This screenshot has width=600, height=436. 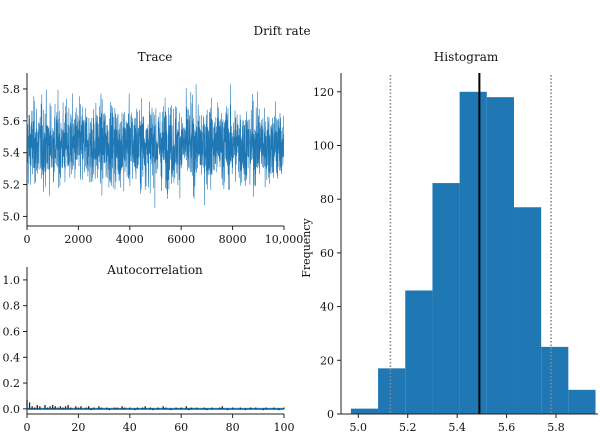 What do you see at coordinates (233, 427) in the screenshot?
I see `autocorrelation-x-tick-label: 80` at bounding box center [233, 427].